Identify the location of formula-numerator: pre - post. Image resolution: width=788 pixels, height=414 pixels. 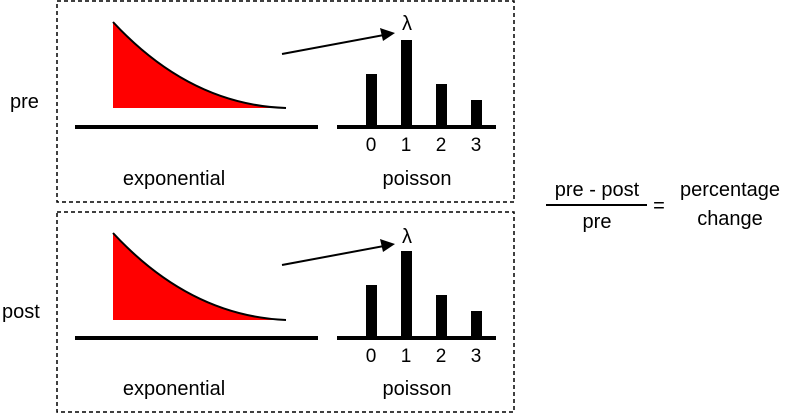
(597, 190).